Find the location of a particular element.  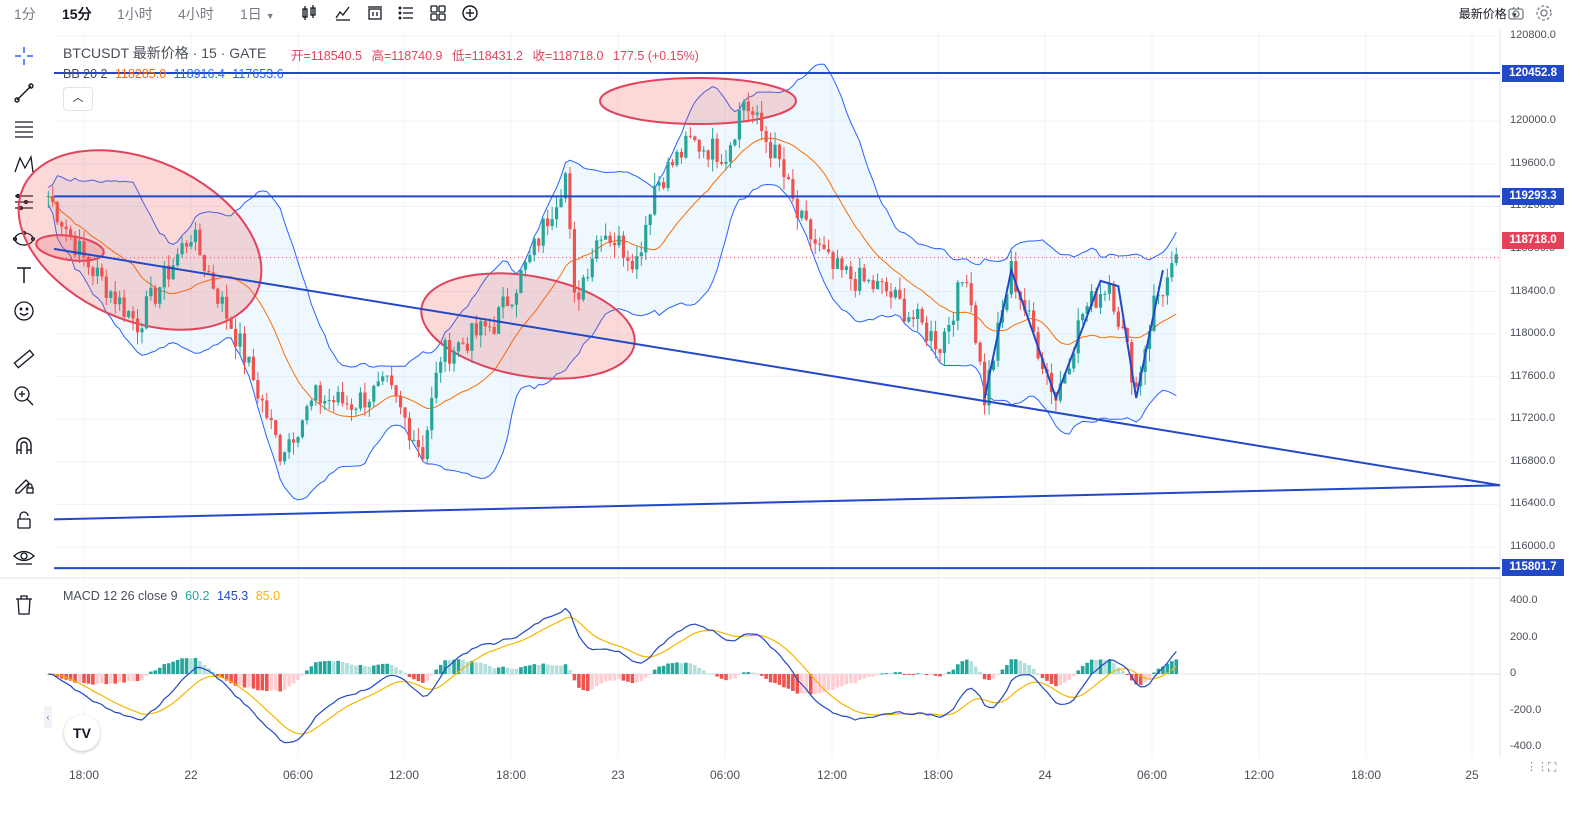

trend-line-icon is located at coordinates (24, 93).